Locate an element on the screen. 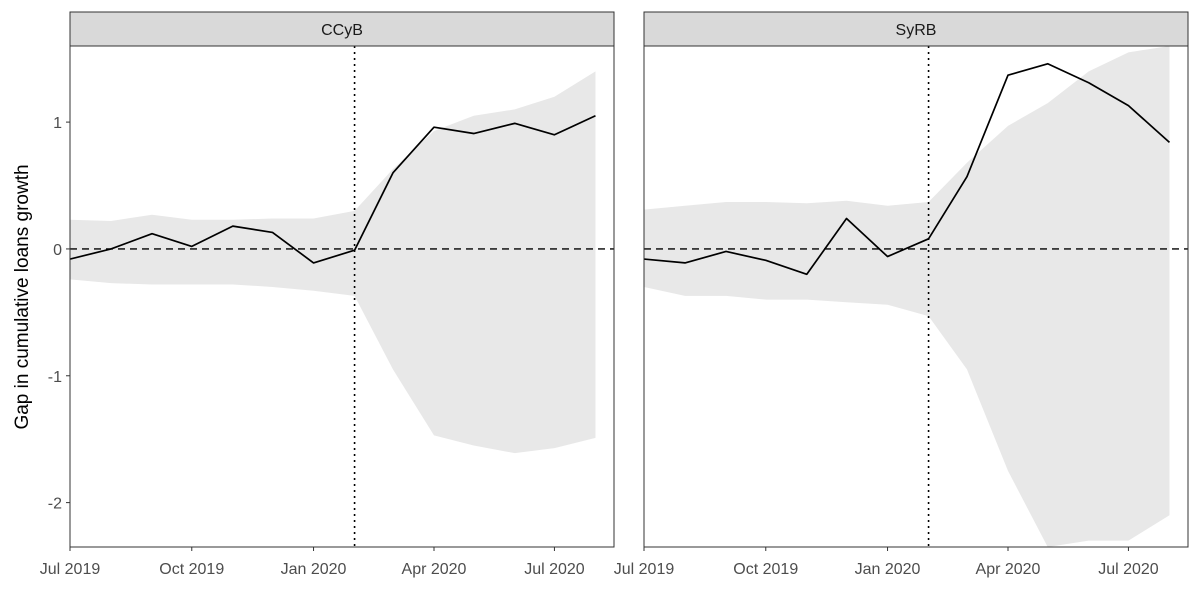 The image size is (1200, 600). y-tick-label: -1 is located at coordinates (55, 377).